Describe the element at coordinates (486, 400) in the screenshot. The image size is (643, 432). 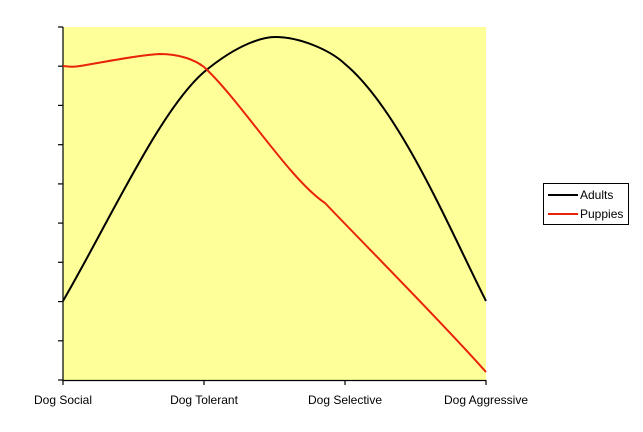
I see `x-label-dog-aggressive: Dog Aggressive` at that location.